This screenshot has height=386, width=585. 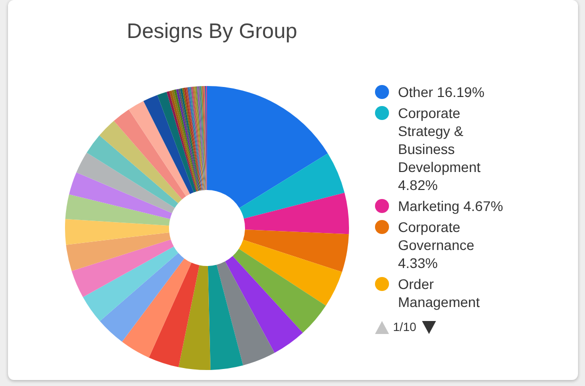 What do you see at coordinates (418, 263) in the screenshot?
I see `data-label: 4.33%` at bounding box center [418, 263].